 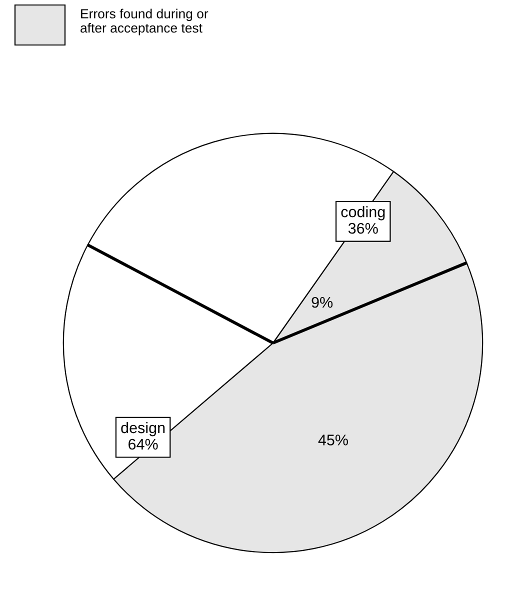 I want to click on text: coding 36%, so click(x=363, y=220).